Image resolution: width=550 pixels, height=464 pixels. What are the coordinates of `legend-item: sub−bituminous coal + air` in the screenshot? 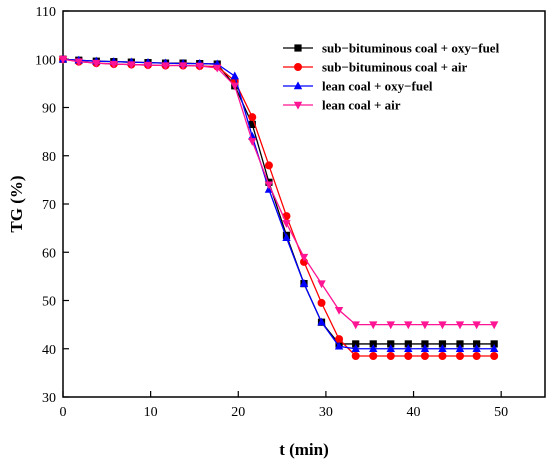 It's located at (375, 67).